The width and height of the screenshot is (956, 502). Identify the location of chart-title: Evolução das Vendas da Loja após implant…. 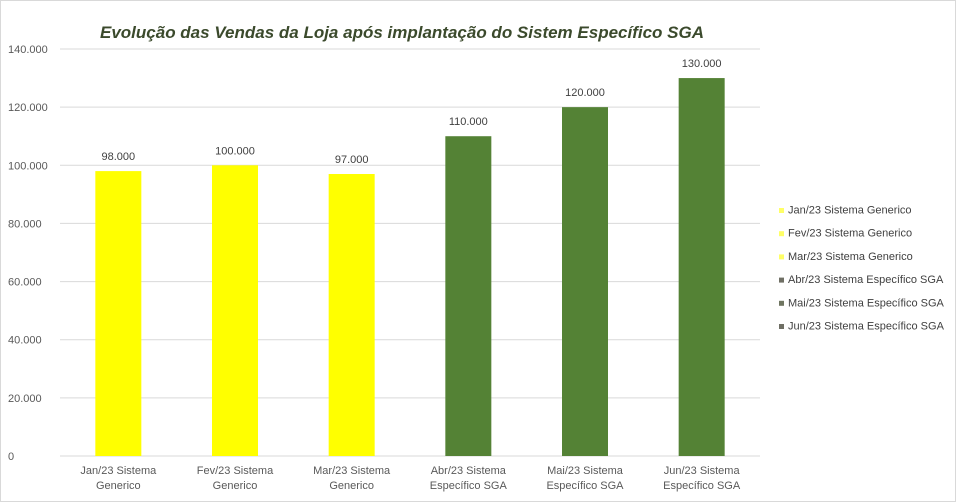
(402, 32).